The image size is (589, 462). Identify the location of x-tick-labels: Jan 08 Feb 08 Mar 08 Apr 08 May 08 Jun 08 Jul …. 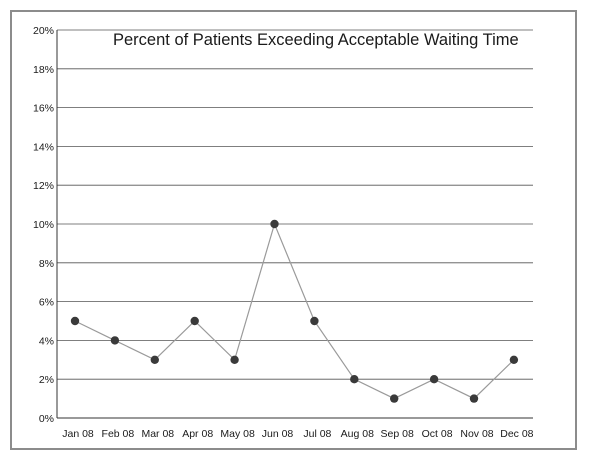
(297, 434).